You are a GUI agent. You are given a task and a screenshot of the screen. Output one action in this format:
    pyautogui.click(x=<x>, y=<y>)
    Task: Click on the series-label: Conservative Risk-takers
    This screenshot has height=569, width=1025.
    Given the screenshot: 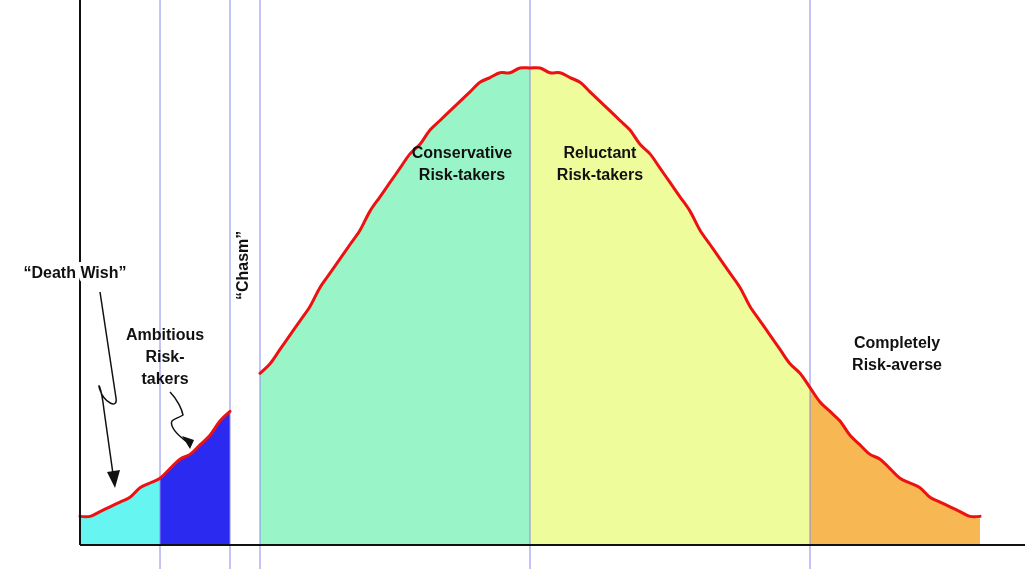 What is the action you would take?
    pyautogui.click(x=462, y=163)
    